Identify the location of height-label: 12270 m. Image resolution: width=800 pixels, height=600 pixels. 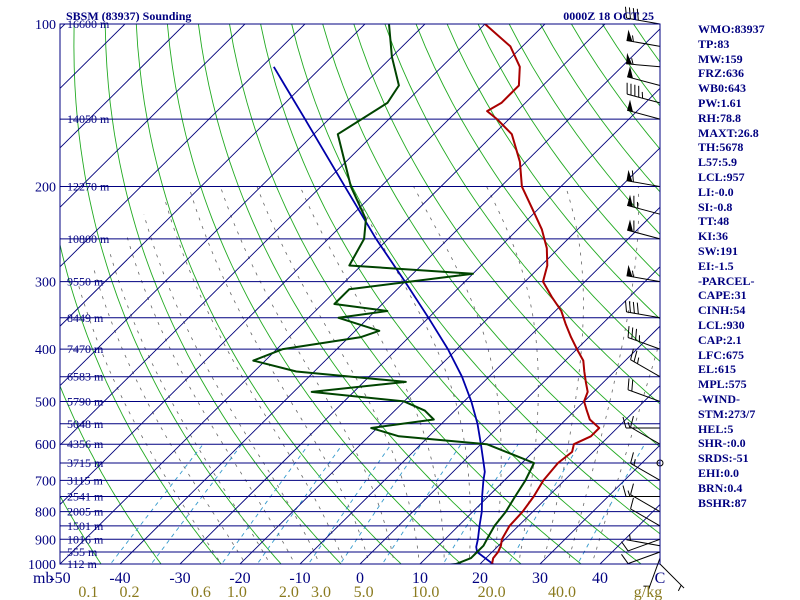
(88, 187).